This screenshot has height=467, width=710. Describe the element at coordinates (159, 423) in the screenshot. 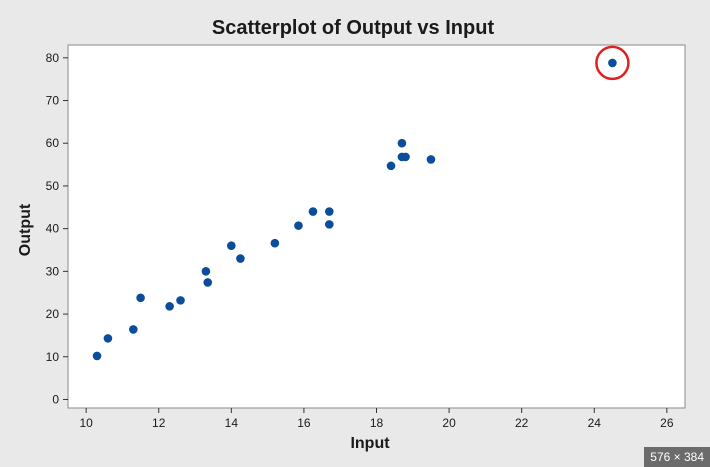

I see `x-tick-label: 12` at that location.